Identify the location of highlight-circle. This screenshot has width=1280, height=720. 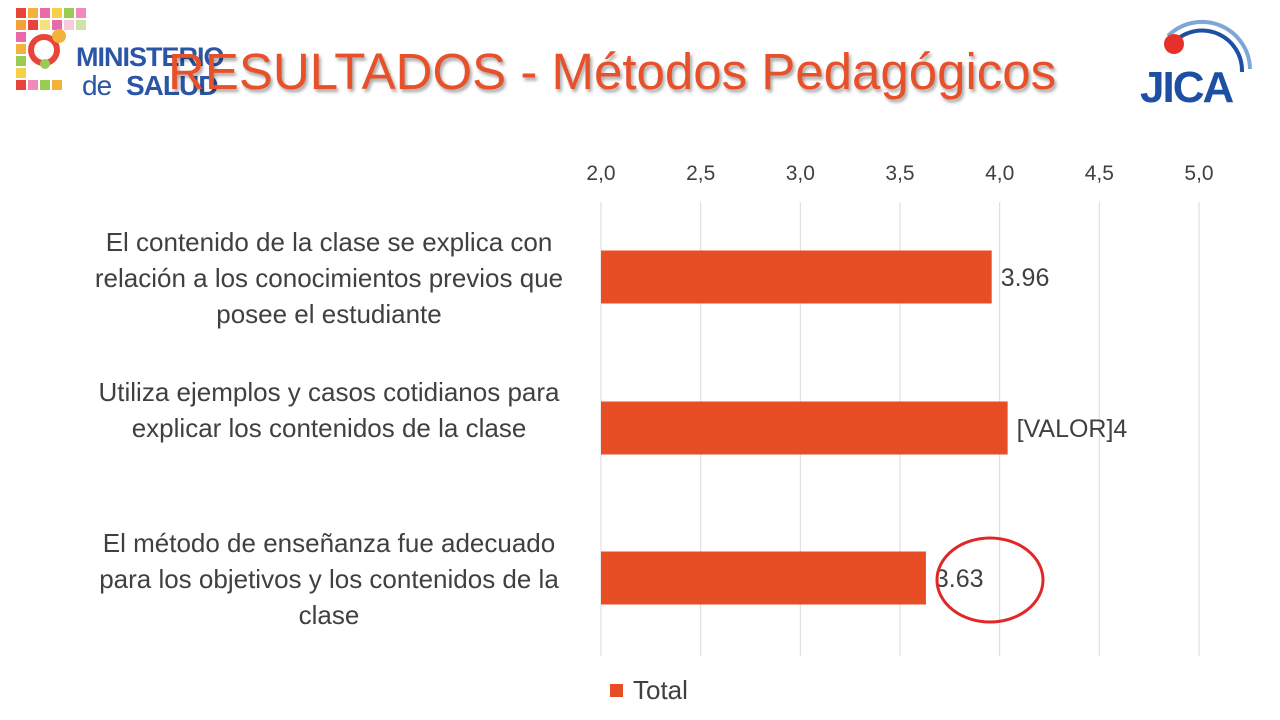
(990, 580).